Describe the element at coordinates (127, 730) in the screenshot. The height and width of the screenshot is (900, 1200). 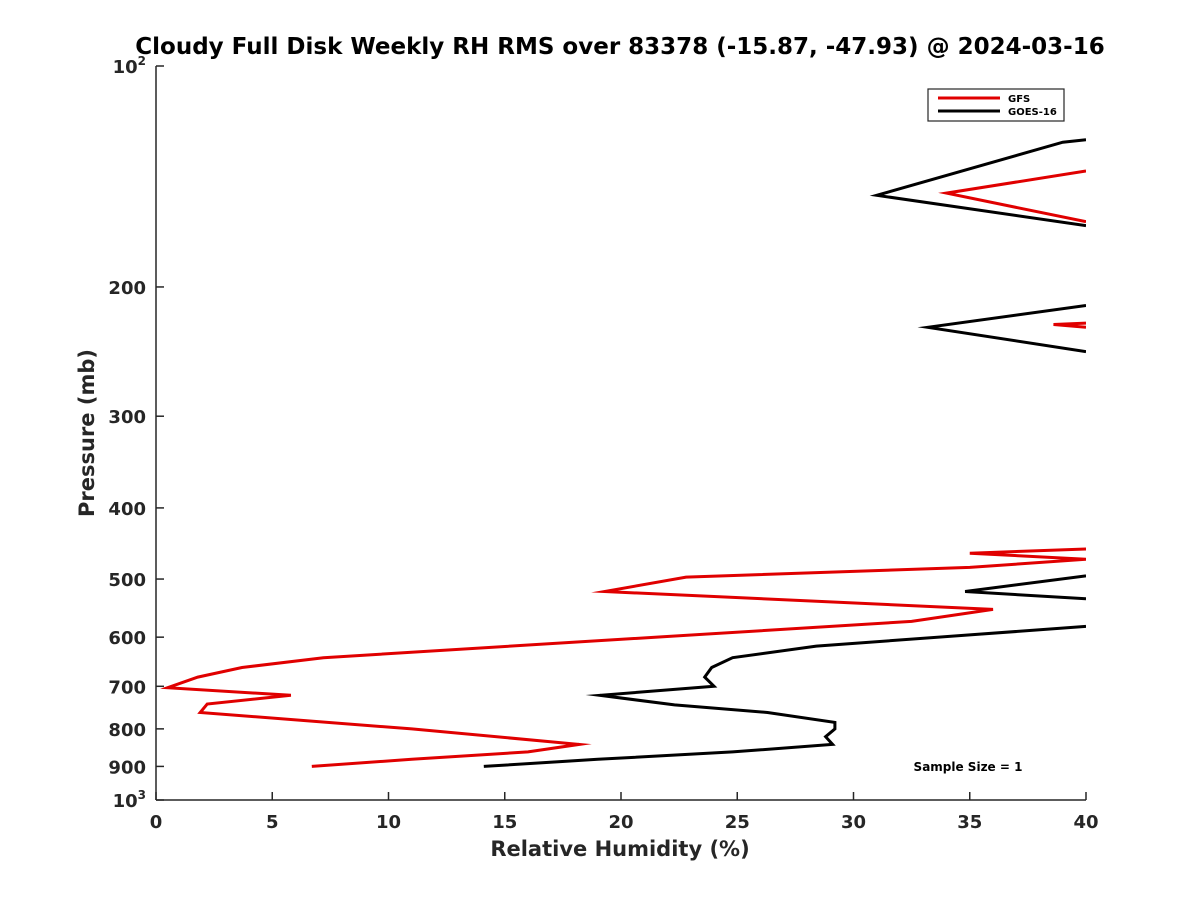
I see `y-tick-label: 800` at that location.